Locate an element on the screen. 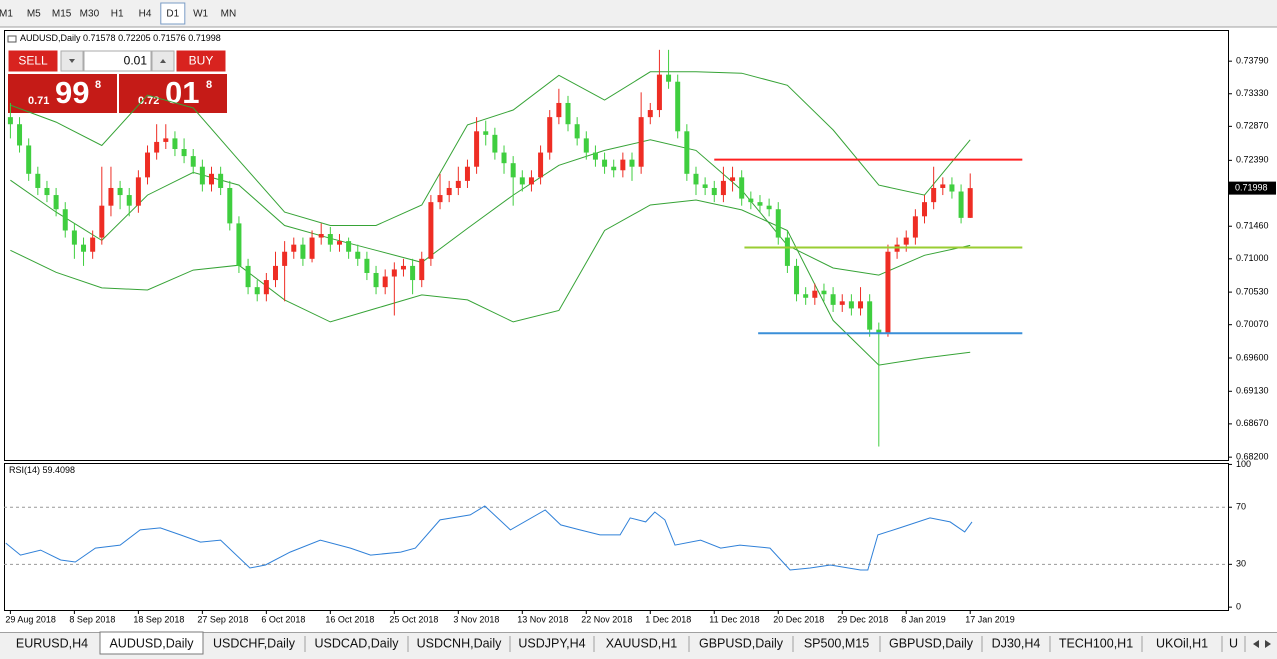  timeframe-button: D1 is located at coordinates (172, 14).